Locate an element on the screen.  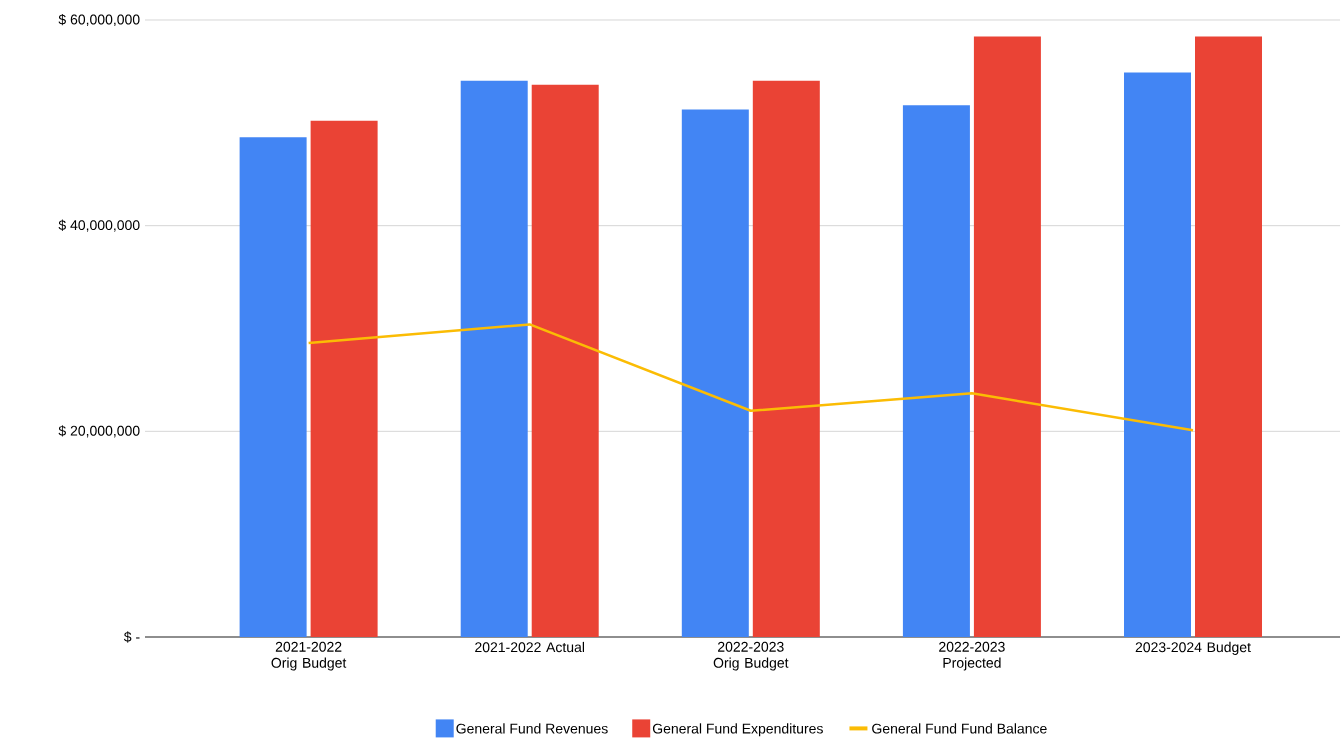
y-tick-label: $ 60,000,000 is located at coordinates (99, 20).